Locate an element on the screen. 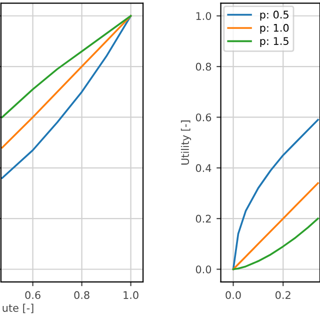  y-tick-label: 0.4 is located at coordinates (204, 168).